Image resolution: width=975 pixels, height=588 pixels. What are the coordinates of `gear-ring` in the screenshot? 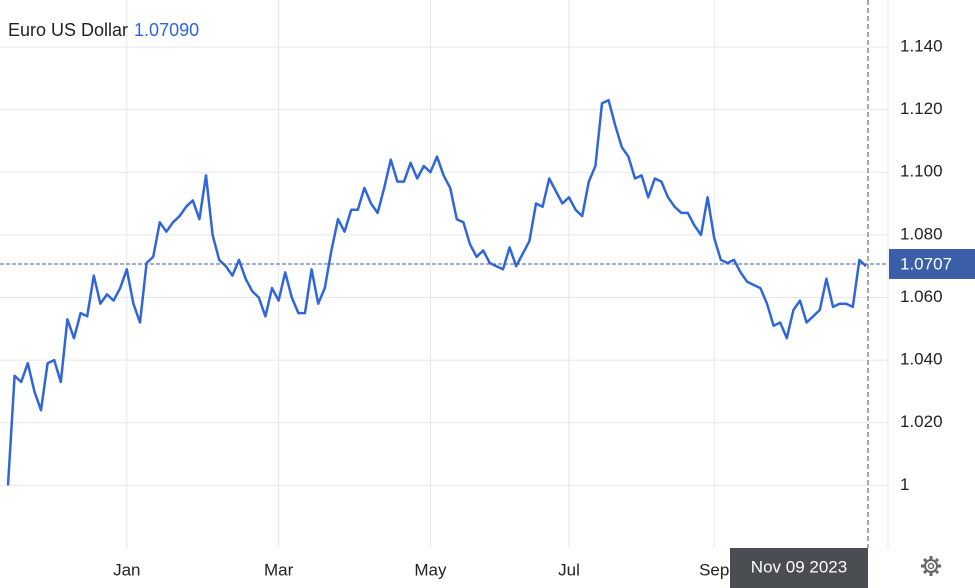 It's located at (931, 566).